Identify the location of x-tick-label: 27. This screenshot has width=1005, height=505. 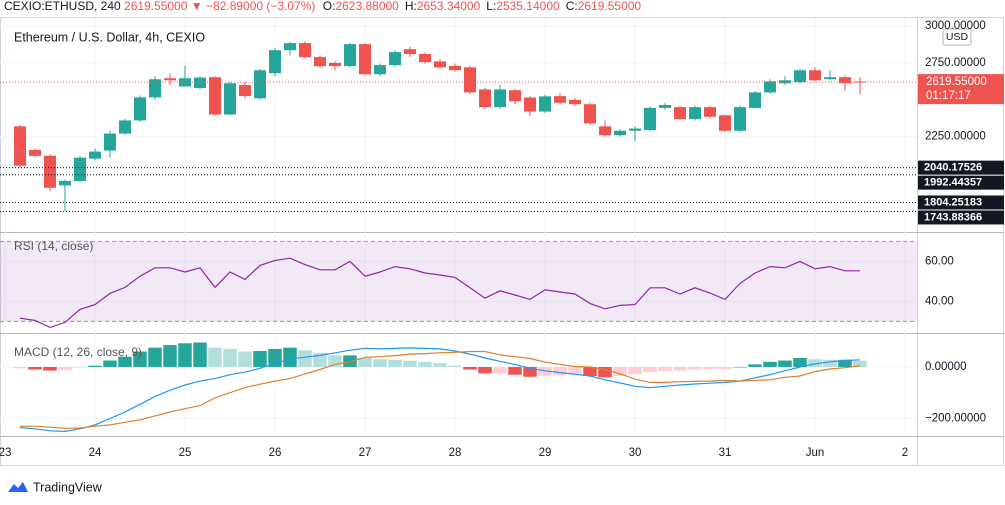
(365, 453).